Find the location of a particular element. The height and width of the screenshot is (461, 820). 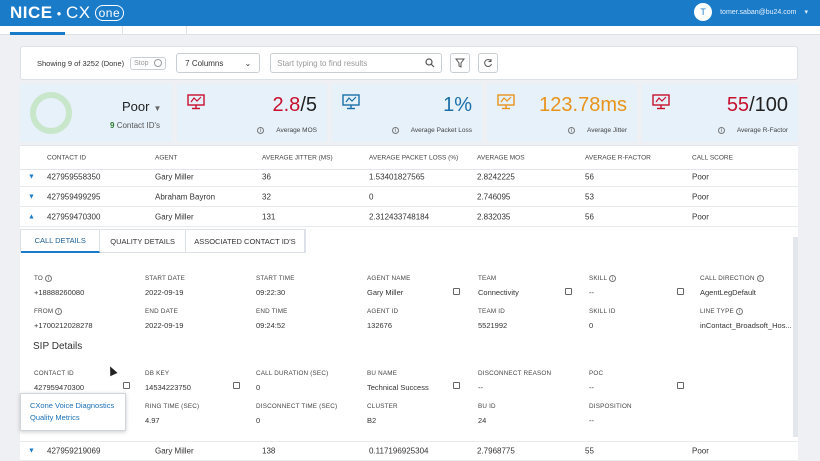

field-label: TEAM ID is located at coordinates (491, 311).